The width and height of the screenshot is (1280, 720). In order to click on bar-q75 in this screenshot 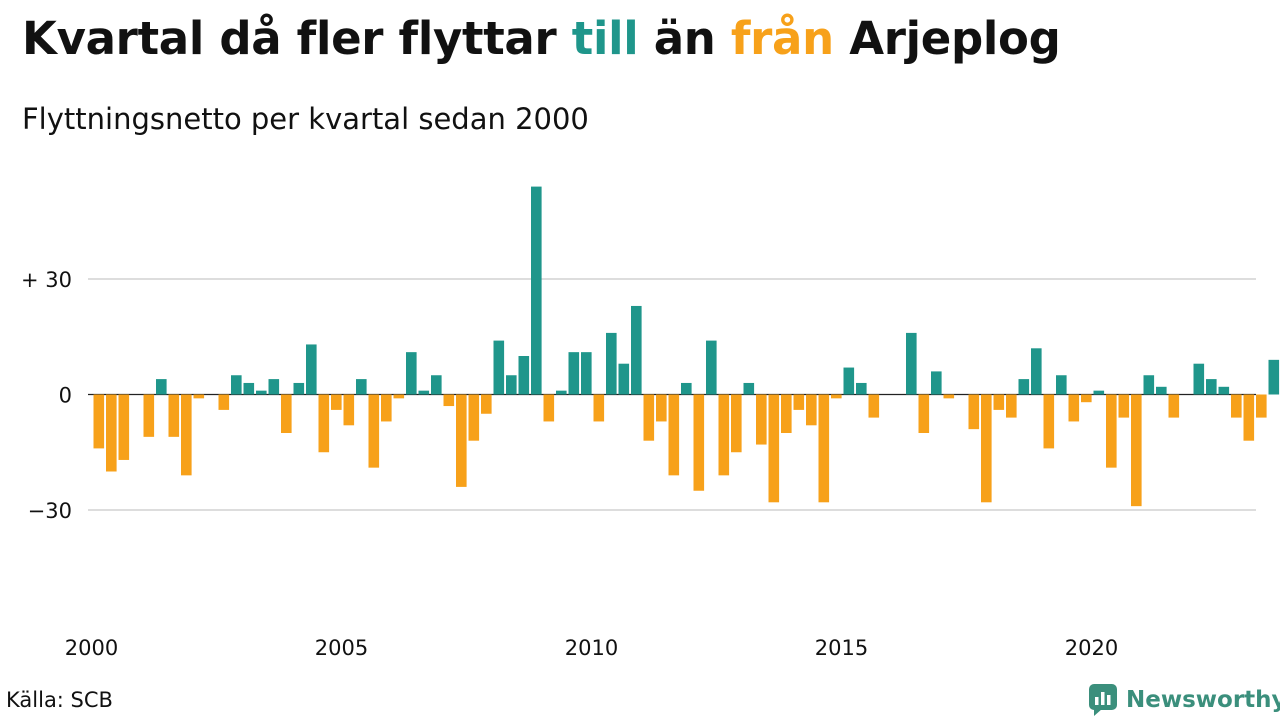, I will do `click(1036, 371)`.